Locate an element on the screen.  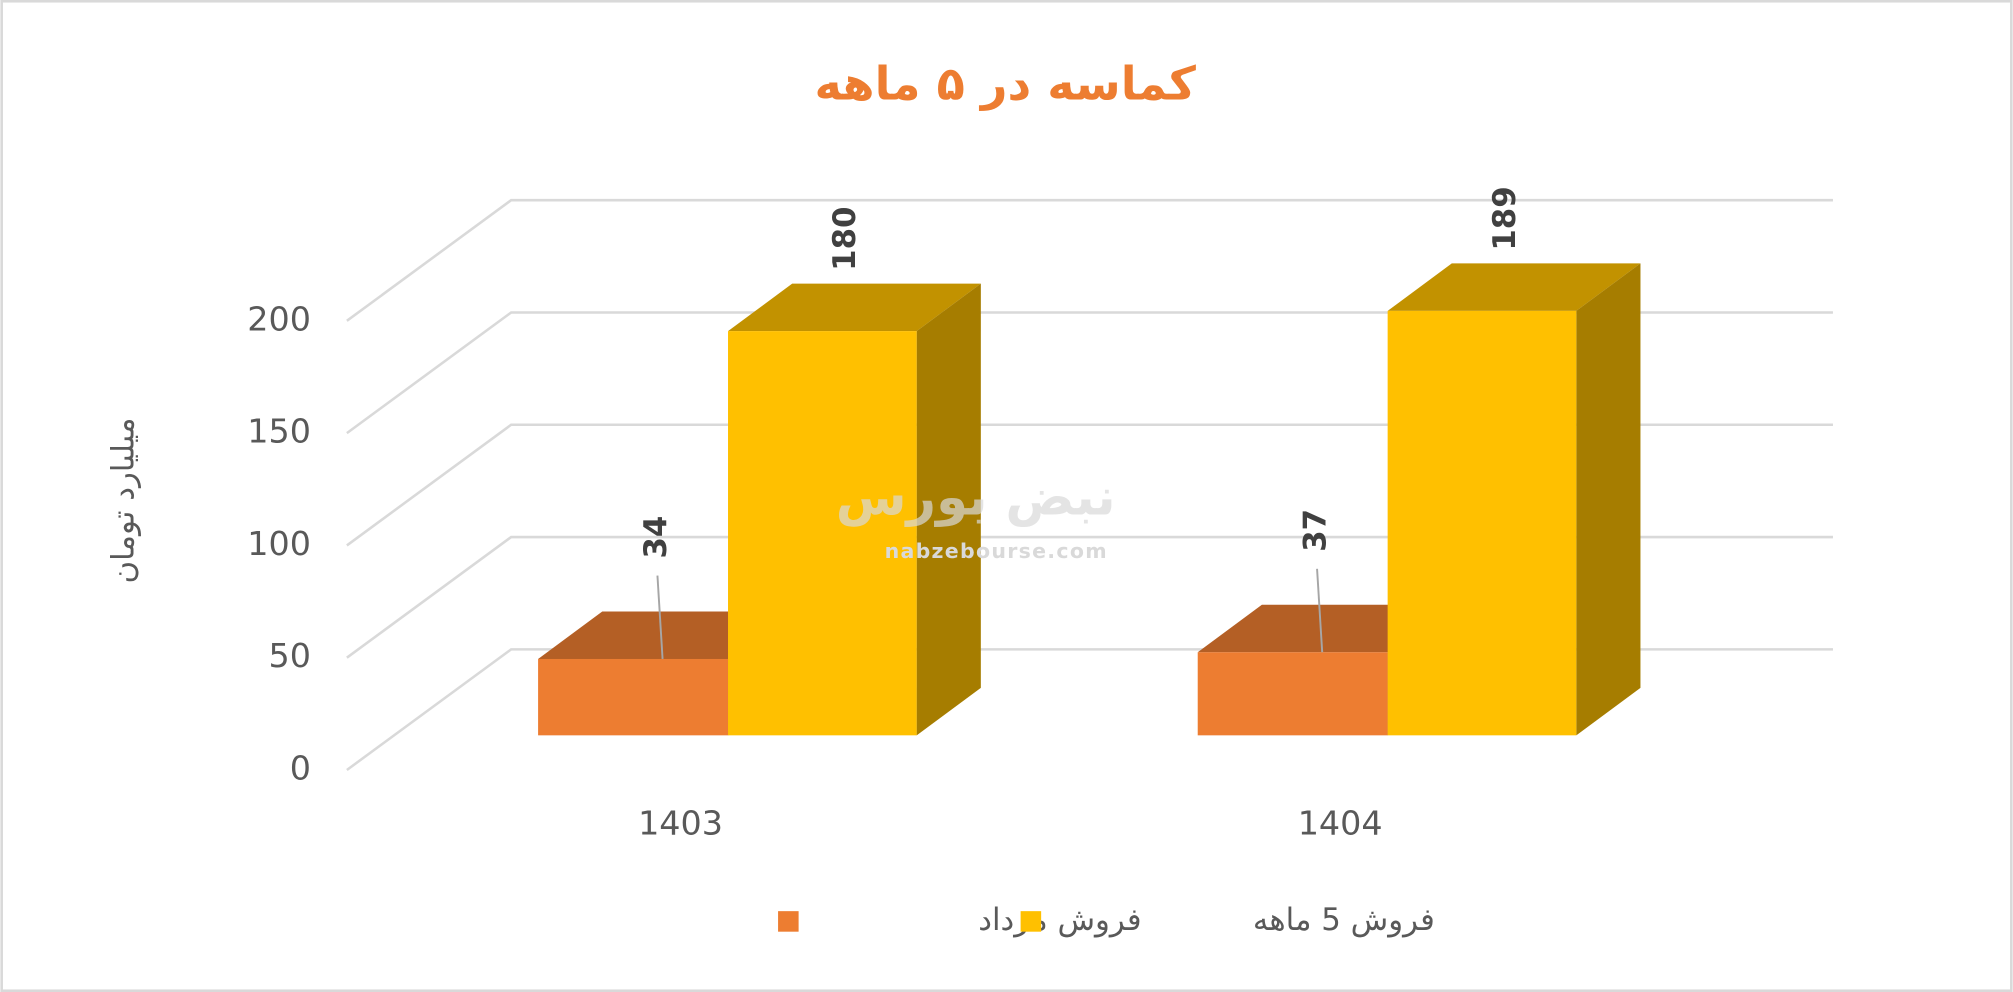
y-axis-title: میلیارد تومان is located at coordinates (123, 501).